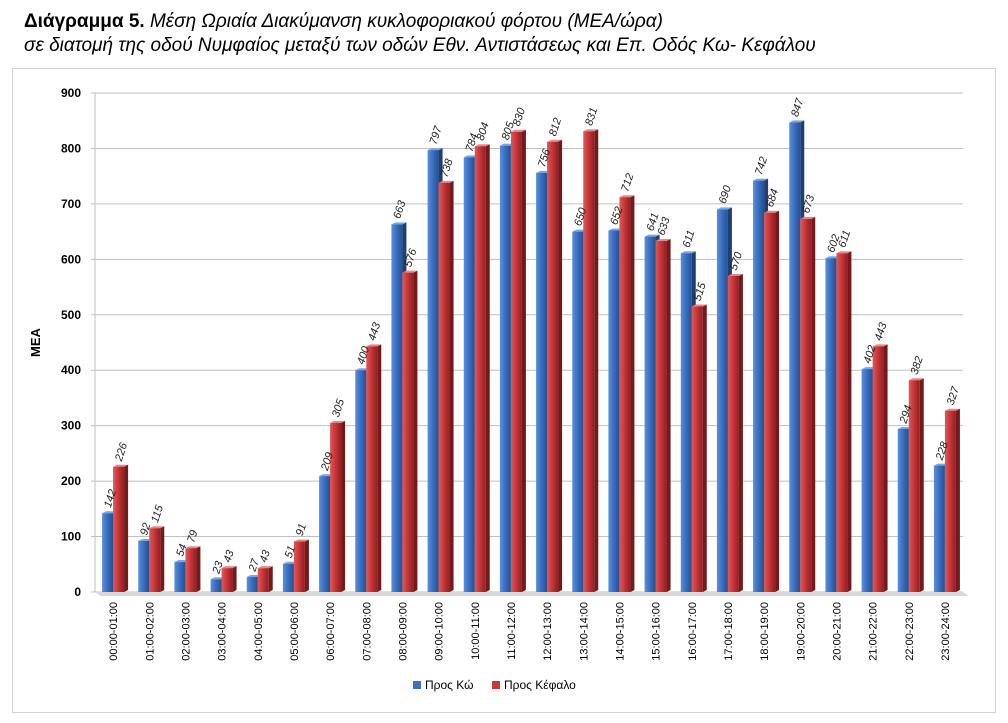 The width and height of the screenshot is (1008, 723). What do you see at coordinates (71, 315) in the screenshot?
I see `y-tick-label: 500` at bounding box center [71, 315].